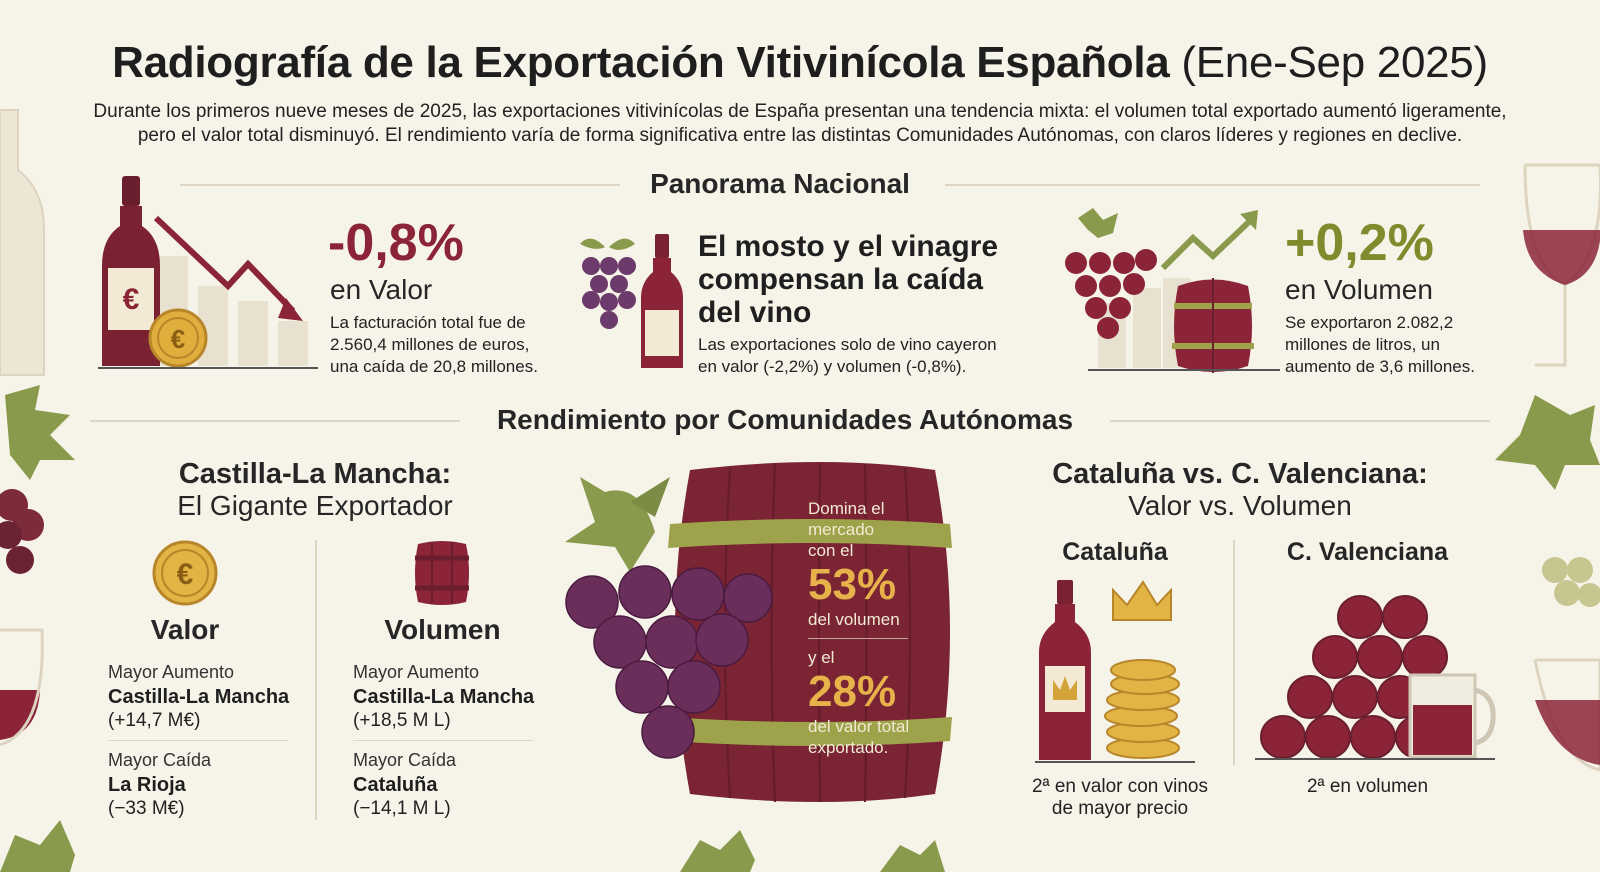 The width and height of the screenshot is (1600, 872). Describe the element at coordinates (1359, 289) in the screenshot. I see `volume-change-label: en Volumen` at that location.